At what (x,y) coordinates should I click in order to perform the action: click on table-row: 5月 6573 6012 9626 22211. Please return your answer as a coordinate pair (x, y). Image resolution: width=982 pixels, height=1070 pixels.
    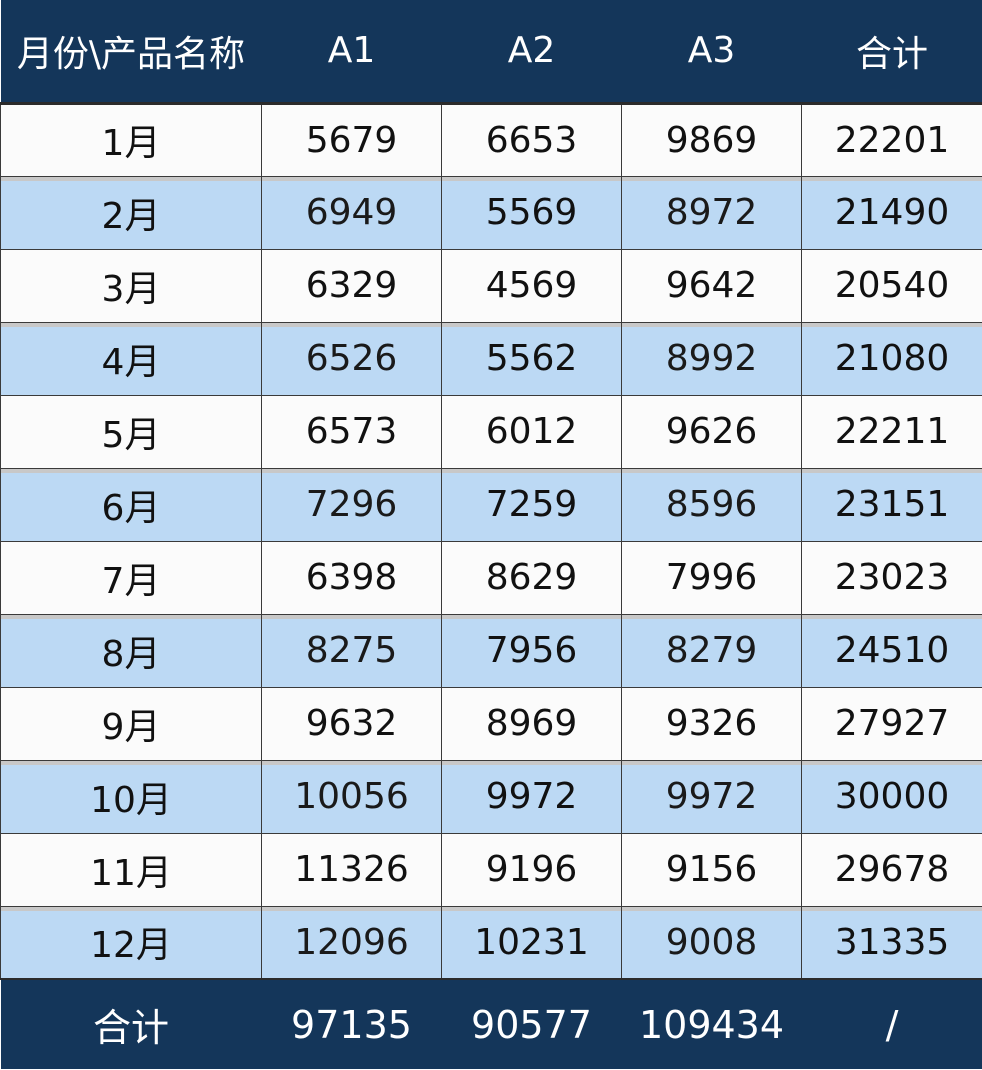
    Looking at the image, I should click on (491, 431).